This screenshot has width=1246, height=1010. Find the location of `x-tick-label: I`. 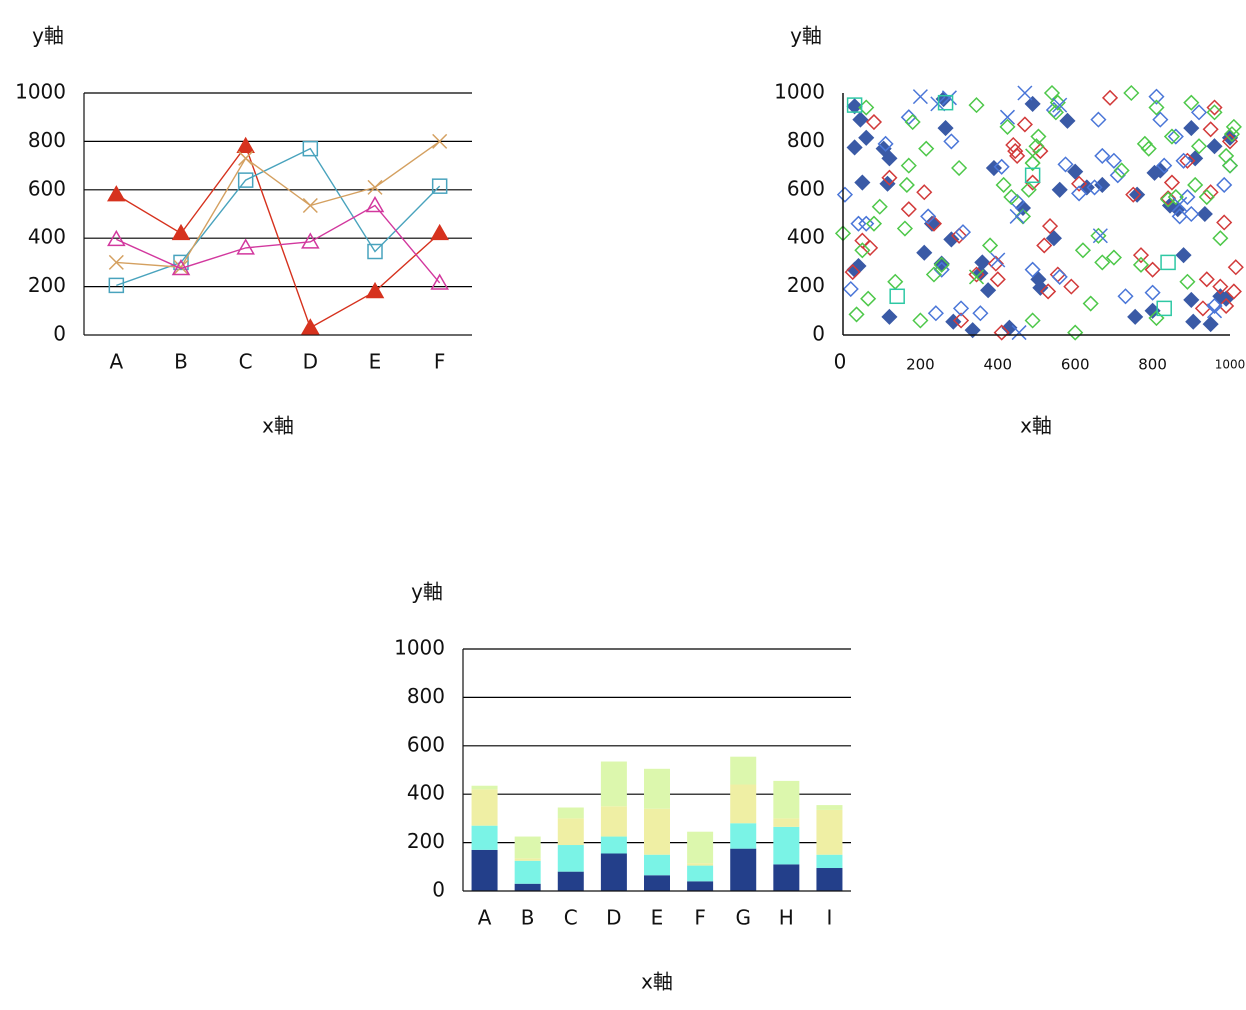

x-tick-label: I is located at coordinates (829, 918).